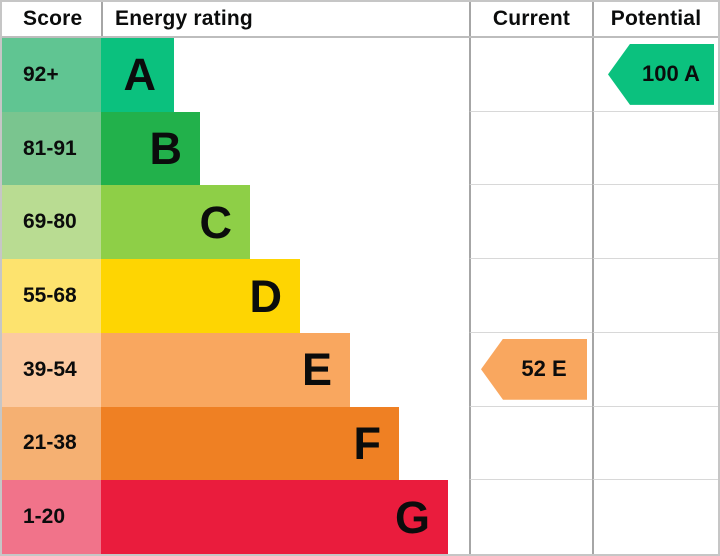  I want to click on band-bar: C, so click(175, 222).